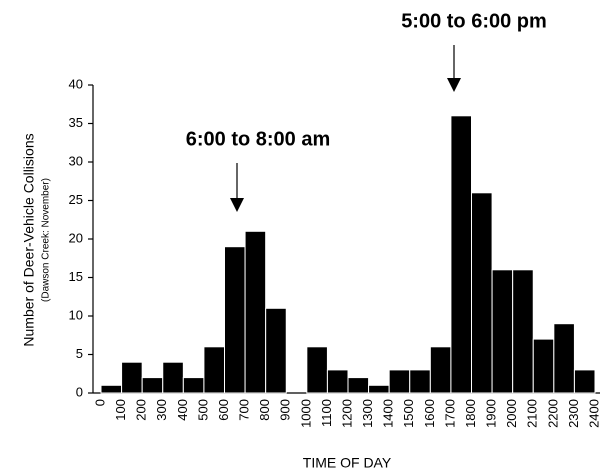 The height and width of the screenshot is (475, 604). I want to click on x-tick-label: 200, so click(141, 410).